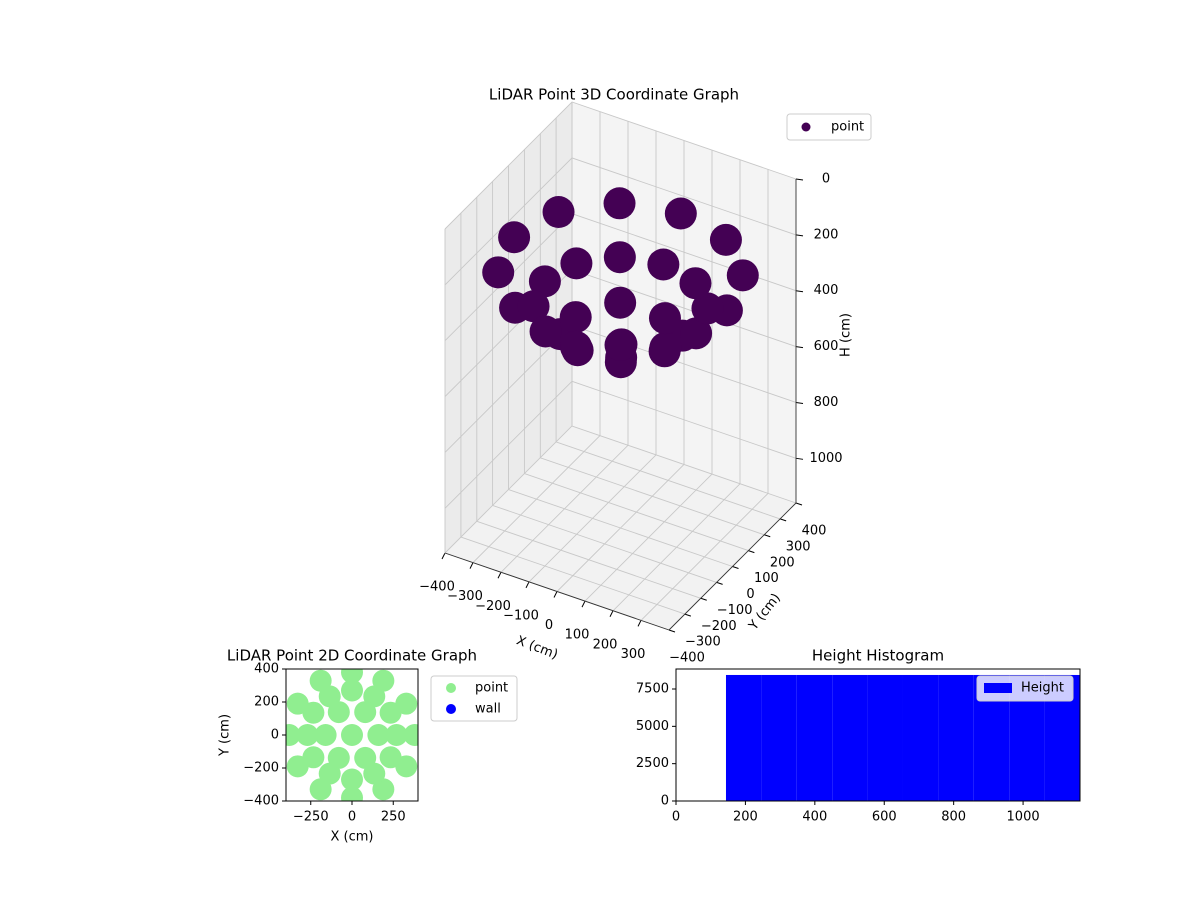  What do you see at coordinates (521, 615) in the screenshot?
I see `x-tick-label: −100` at bounding box center [521, 615].